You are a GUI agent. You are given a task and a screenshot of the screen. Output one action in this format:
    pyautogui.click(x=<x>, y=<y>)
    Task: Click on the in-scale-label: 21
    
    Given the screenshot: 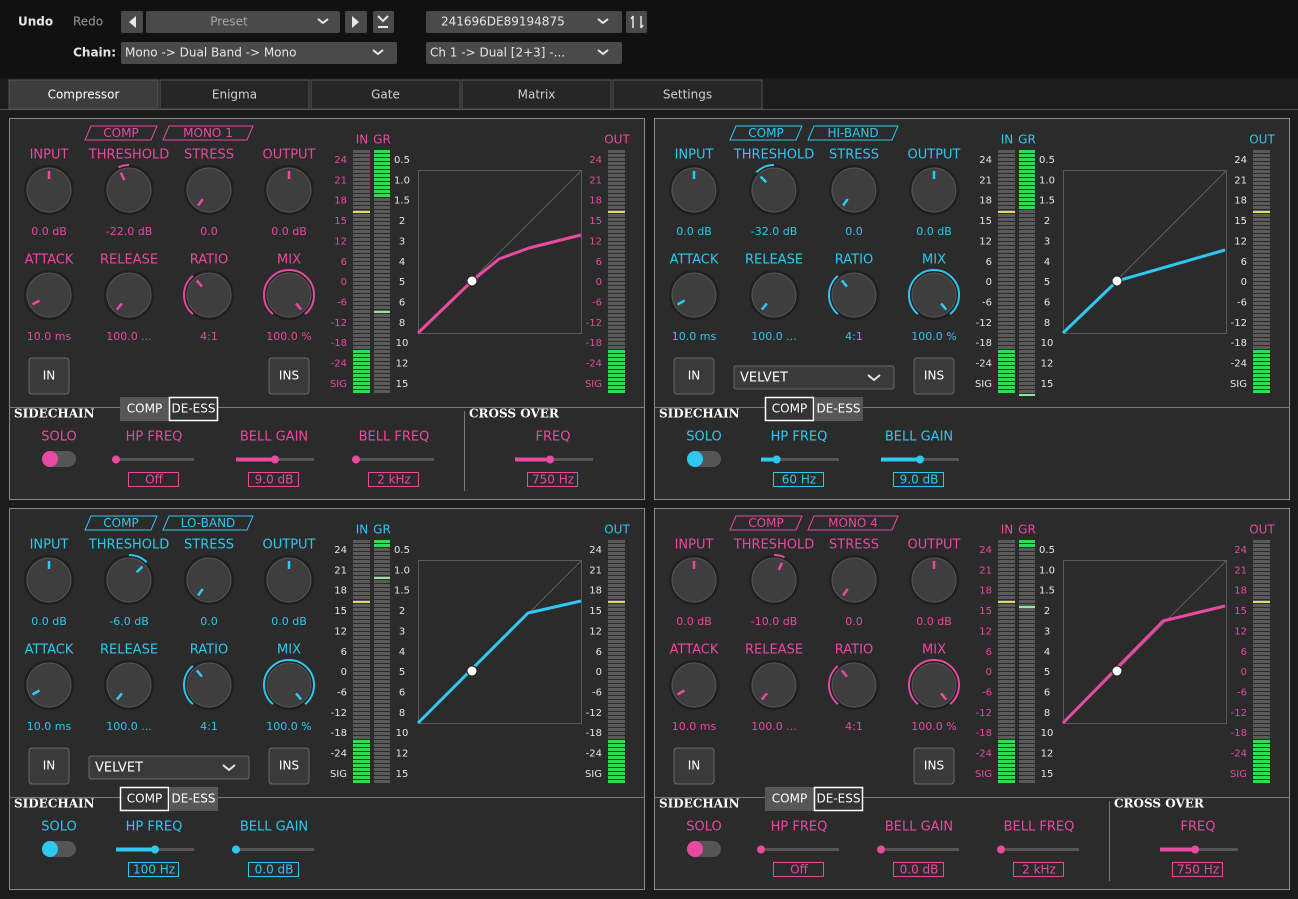 What is the action you would take?
    pyautogui.click(x=985, y=180)
    